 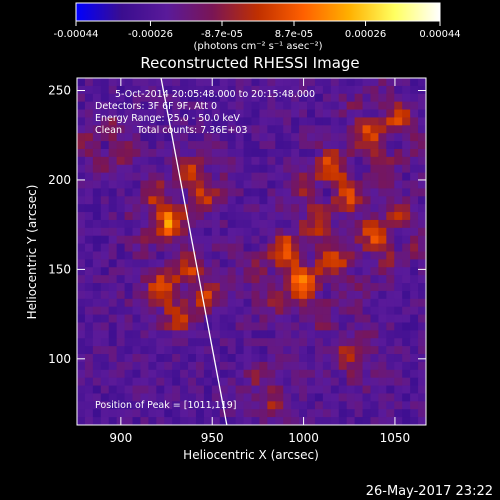 I want to click on colorbar-tick-label: -0.00044, so click(x=76, y=34).